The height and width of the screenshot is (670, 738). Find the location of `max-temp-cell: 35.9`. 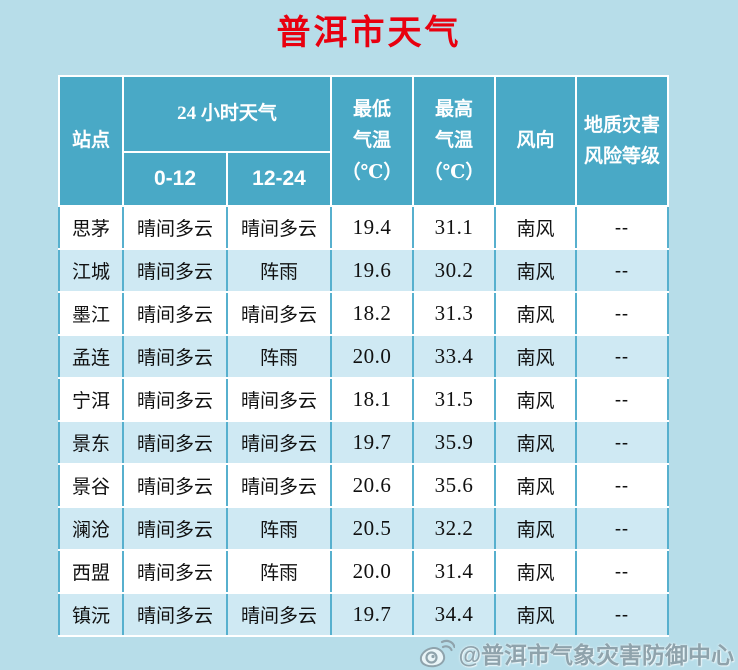

max-temp-cell: 35.9 is located at coordinates (454, 442).